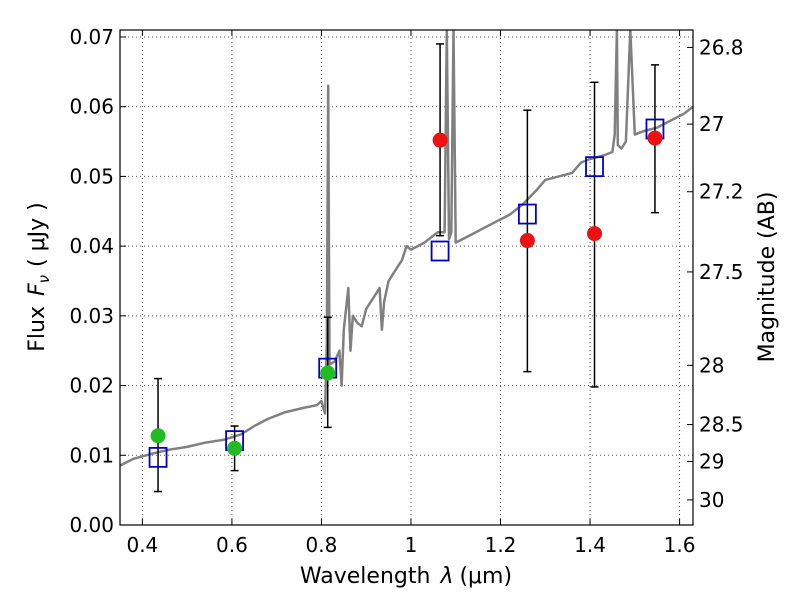  Describe the element at coordinates (232, 545) in the screenshot. I see `x-tick-label: 0.6` at that location.